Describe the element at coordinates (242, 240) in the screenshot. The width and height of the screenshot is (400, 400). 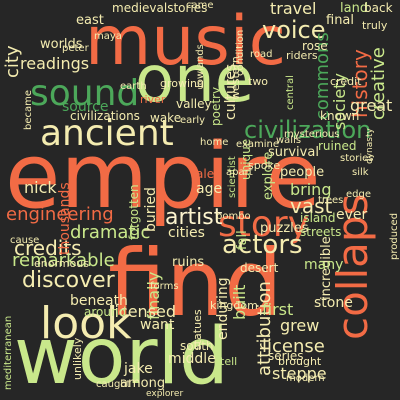
I see `word: fall` at that location.